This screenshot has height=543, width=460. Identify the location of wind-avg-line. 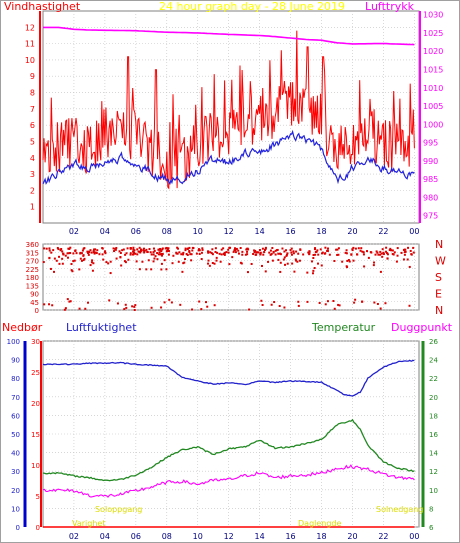
(228, 157).